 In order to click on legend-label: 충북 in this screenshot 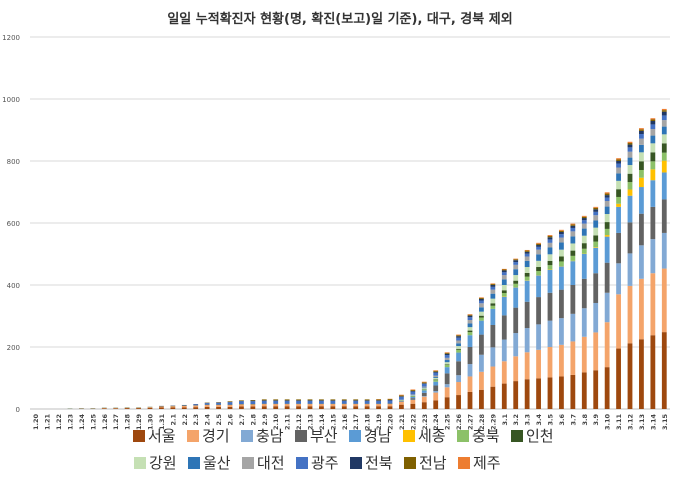, I will do `click(486, 436)`.